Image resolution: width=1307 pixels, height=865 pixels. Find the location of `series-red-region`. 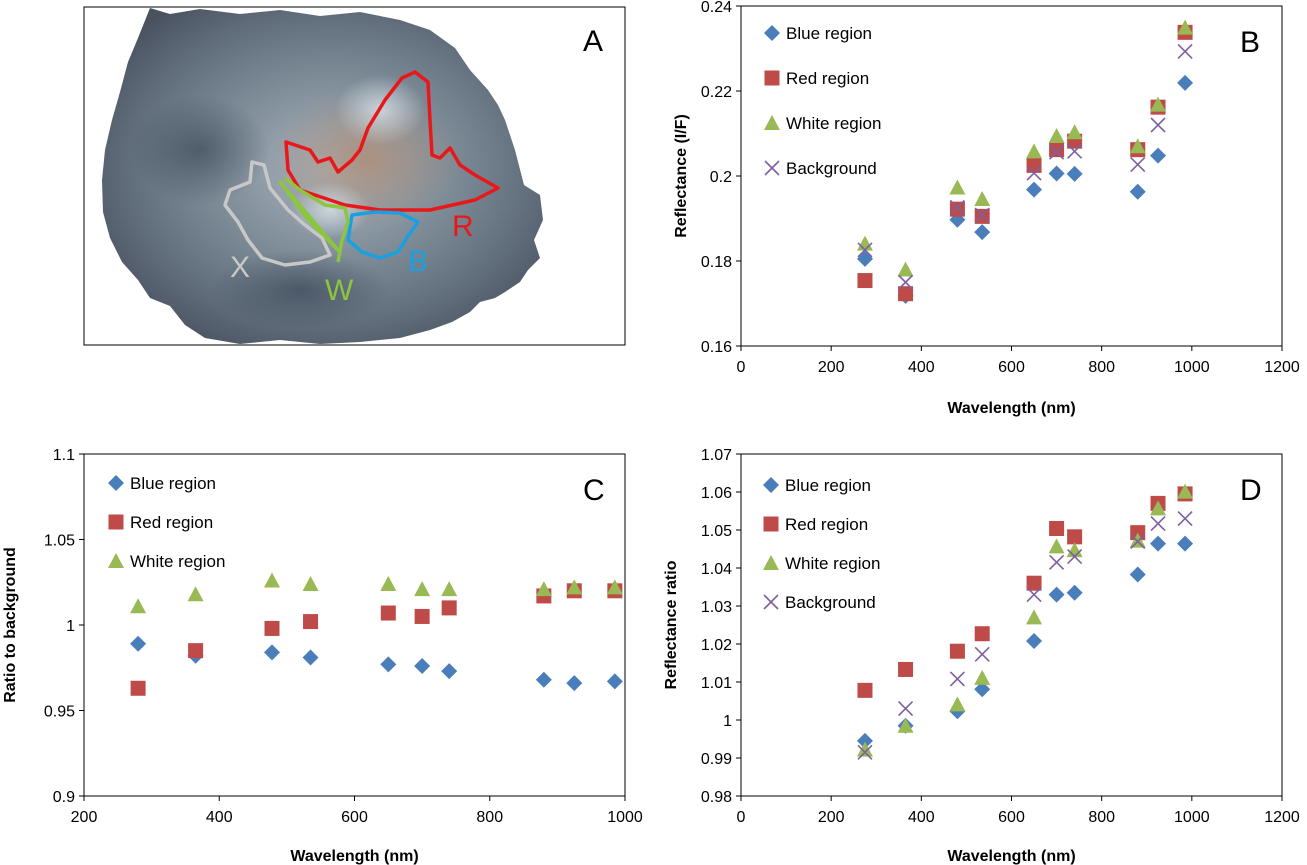

series-red-region is located at coordinates (1025, 163).